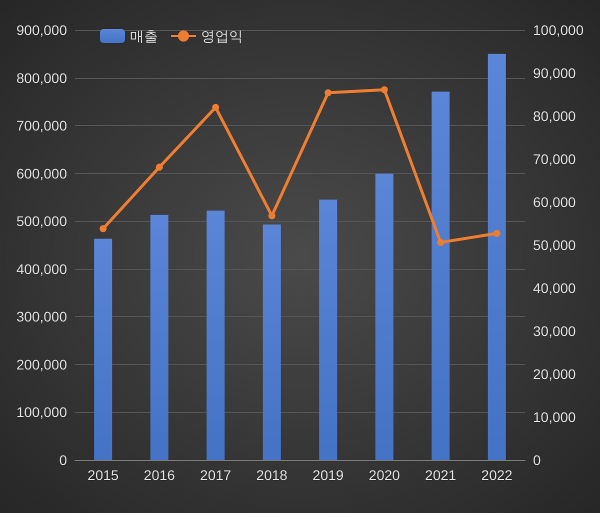 This screenshot has height=513, width=600. I want to click on x-tick-label: 2018, so click(272, 475).